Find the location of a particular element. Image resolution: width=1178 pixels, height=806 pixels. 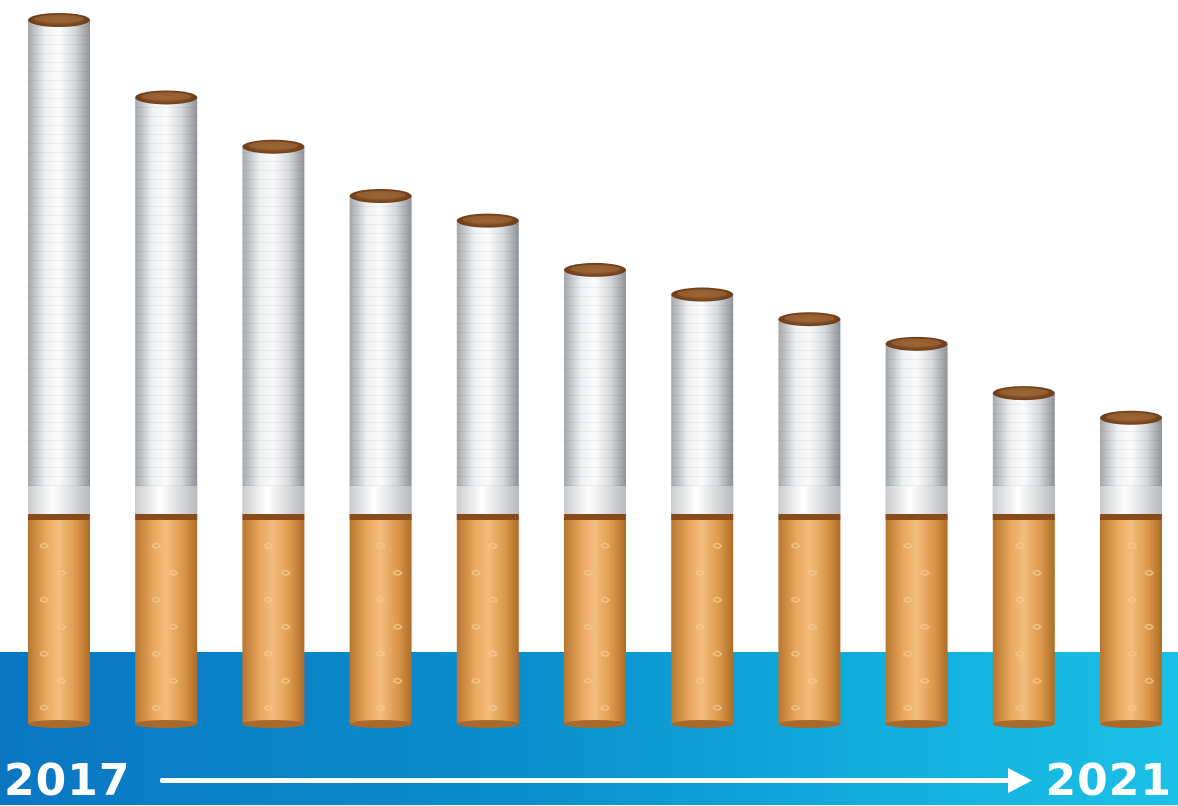

start-year-label: 2017 is located at coordinates (67, 780).